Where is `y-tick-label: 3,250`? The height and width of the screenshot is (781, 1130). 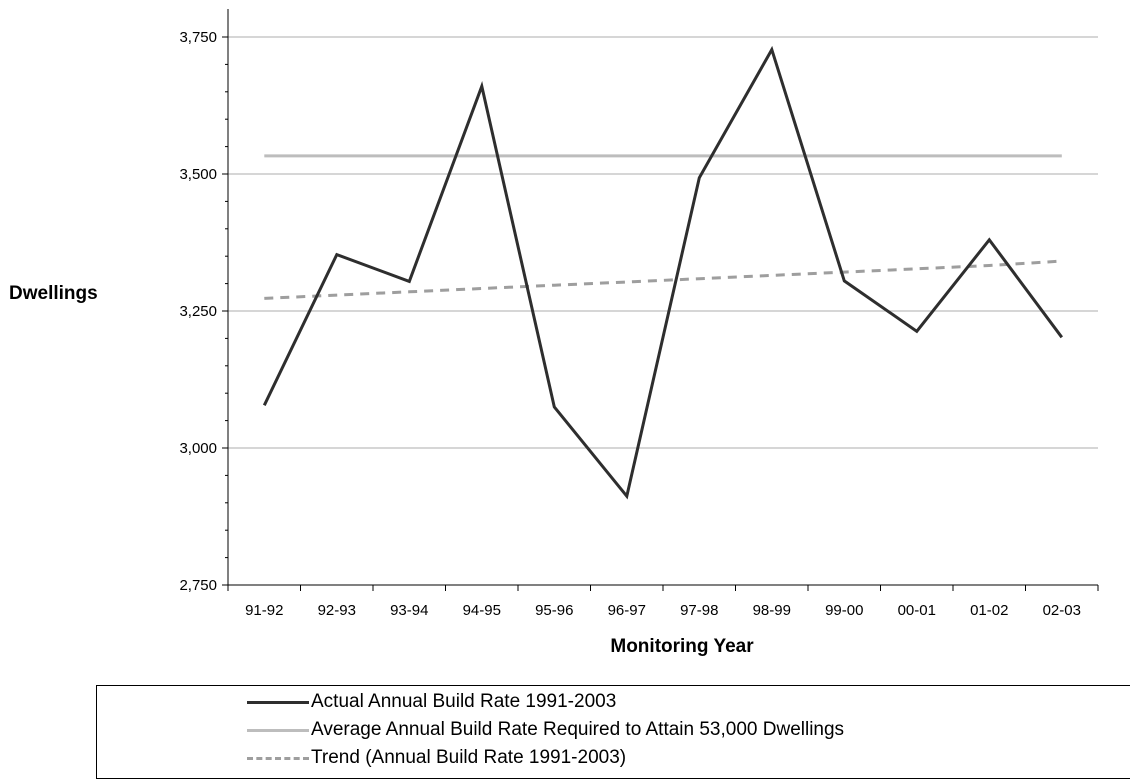 y-tick-label: 3,250 is located at coordinates (198, 311).